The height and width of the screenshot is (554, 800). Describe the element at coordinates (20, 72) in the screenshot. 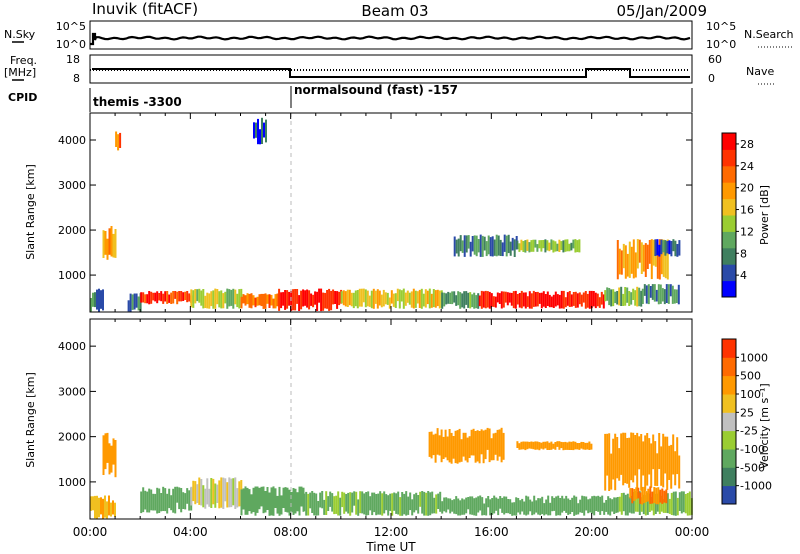

I see `freq-label-line2: [MHz]` at that location.